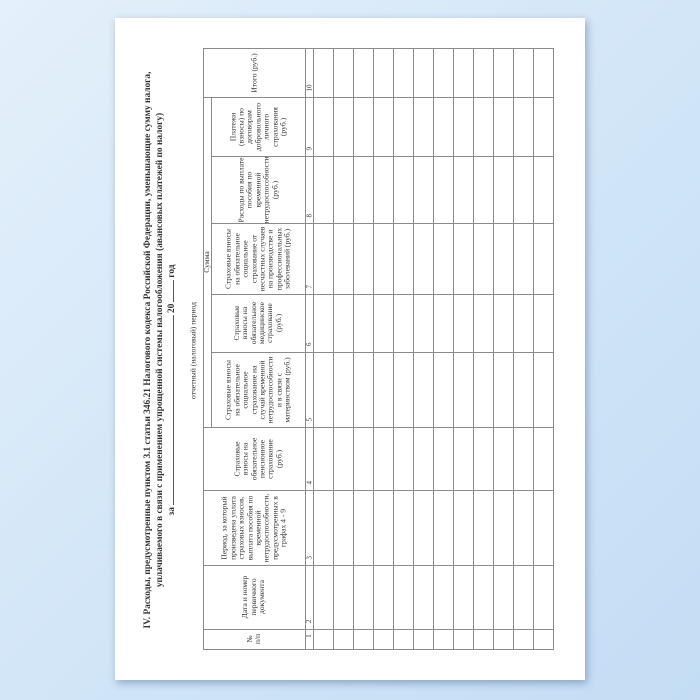  What do you see at coordinates (173, 290) in the screenshot?
I see `year-blank` at bounding box center [173, 290].